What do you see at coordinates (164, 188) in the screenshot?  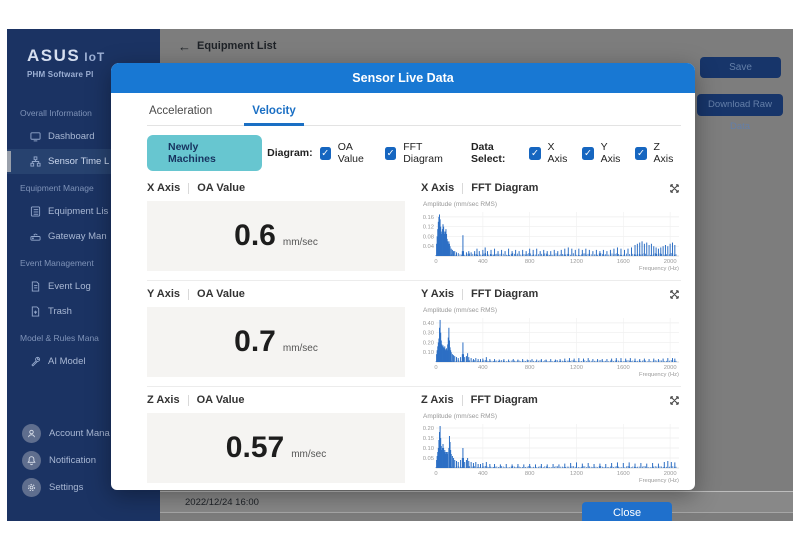 I see `oa-axis-title: X Axis` at bounding box center [164, 188].